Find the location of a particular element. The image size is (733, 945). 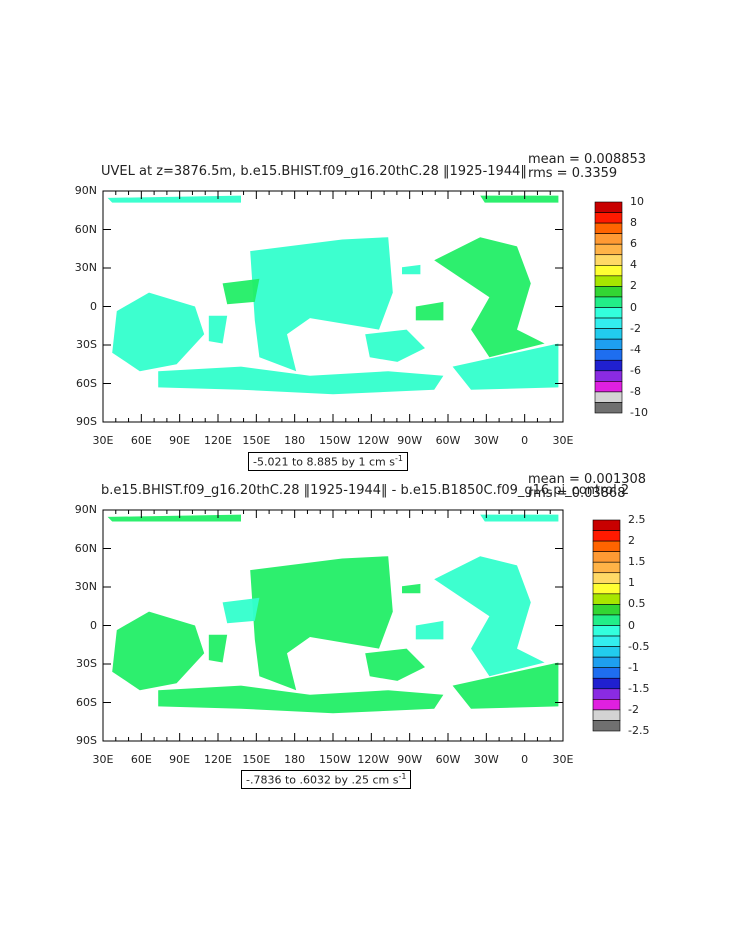

lat-label: 90N is located at coordinates (85, 509).